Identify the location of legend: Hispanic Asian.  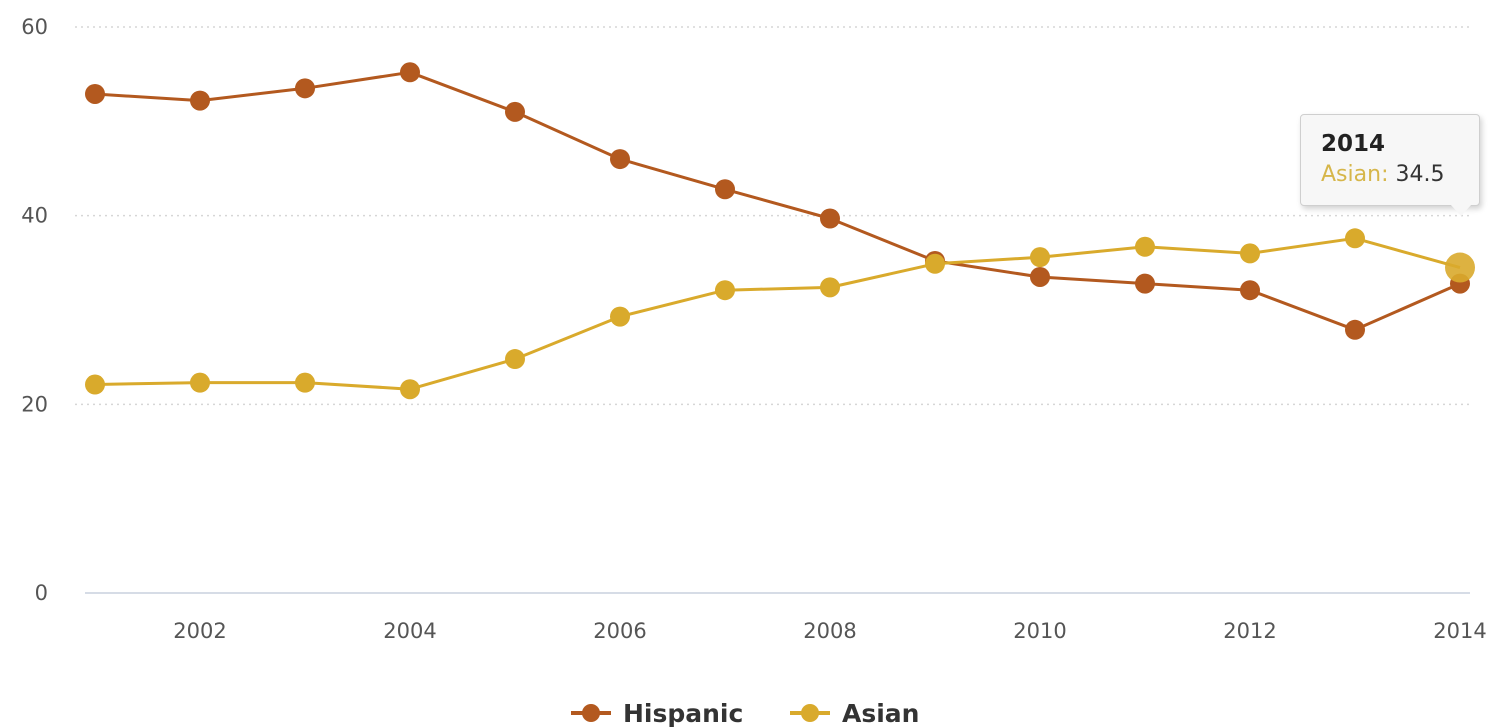
(745, 713).